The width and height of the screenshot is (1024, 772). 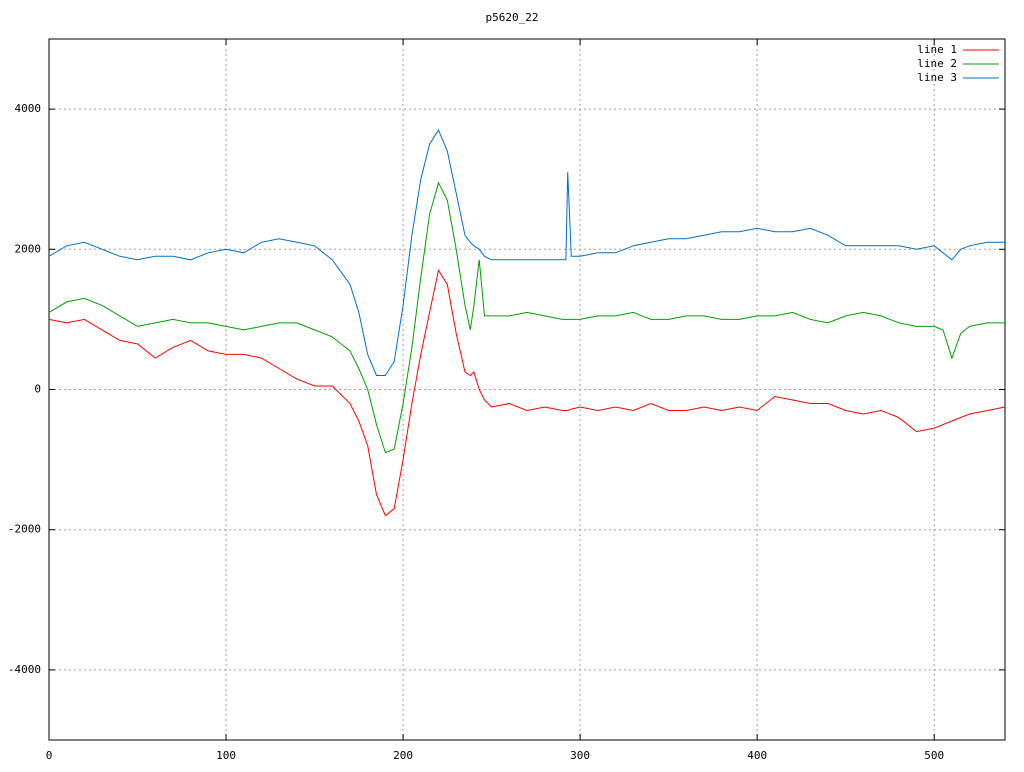 What do you see at coordinates (49, 755) in the screenshot?
I see `x-tick-label: 0` at bounding box center [49, 755].